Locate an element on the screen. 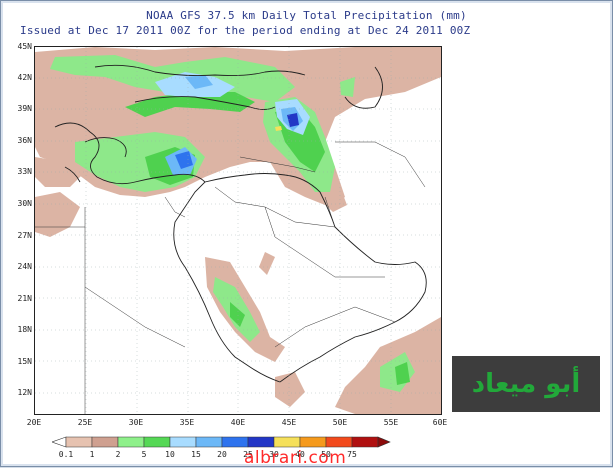 The height and width of the screenshot is (468, 613). legend-label: 40 is located at coordinates (300, 454).